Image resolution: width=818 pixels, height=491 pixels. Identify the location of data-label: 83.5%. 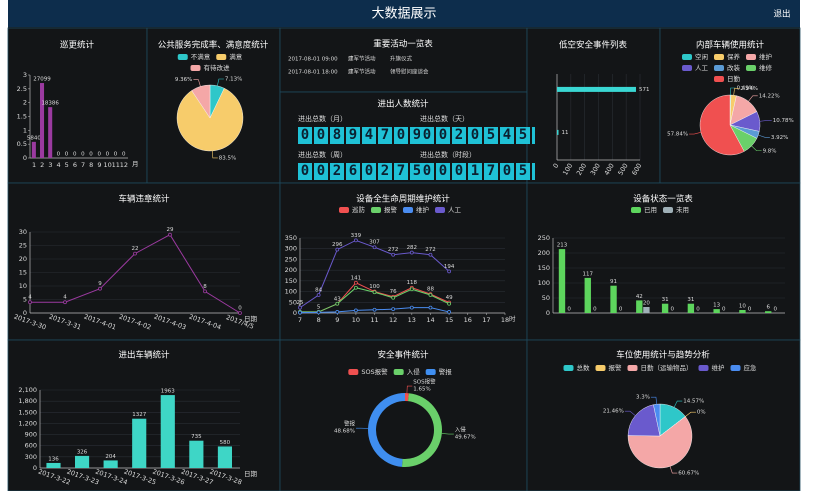
(227, 158).